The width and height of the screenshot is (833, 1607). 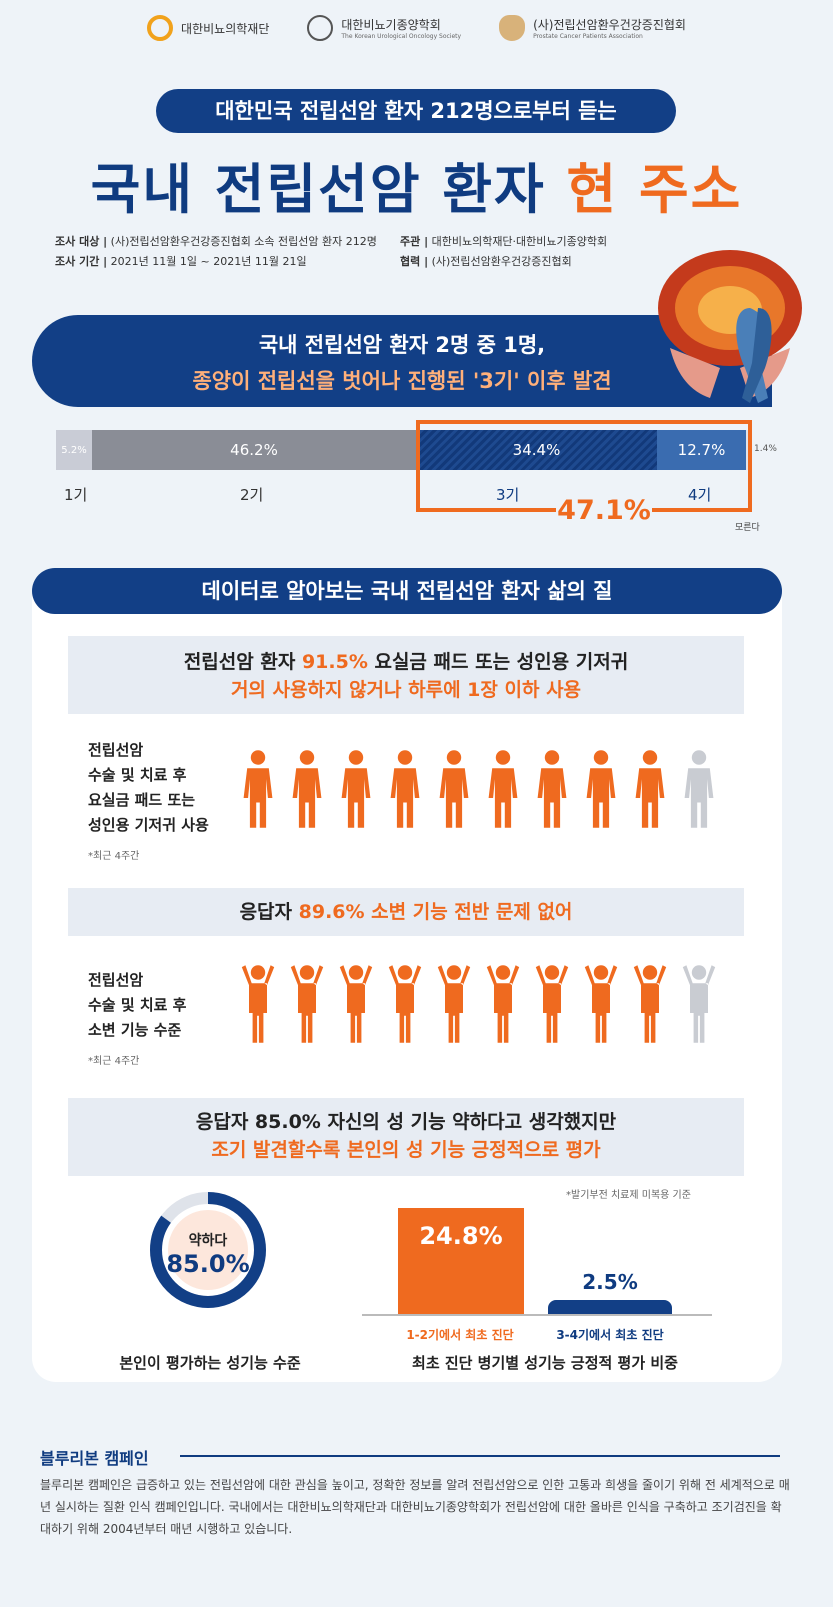 I want to click on stage3-segment: 34.4%, so click(x=536, y=450).